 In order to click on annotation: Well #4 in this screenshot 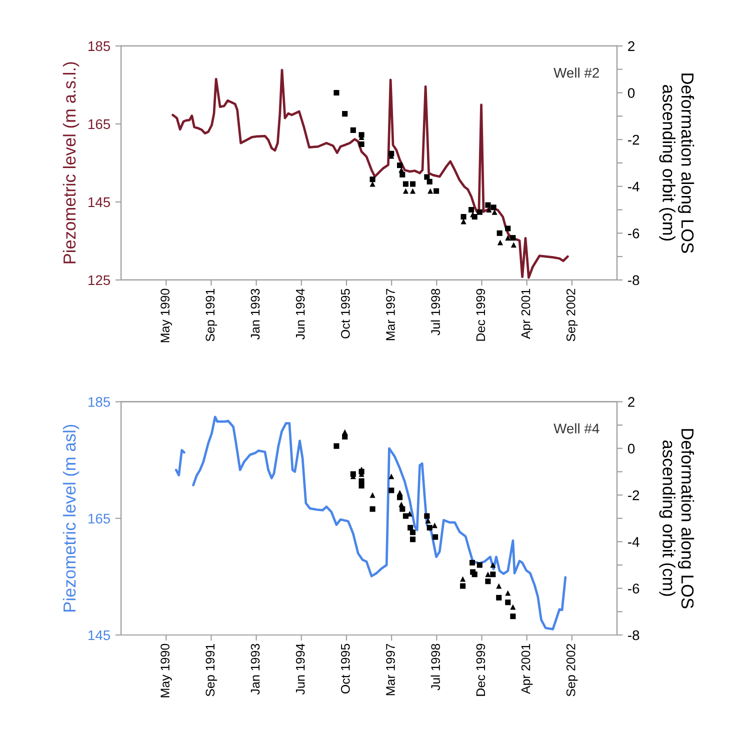, I will do `click(577, 428)`.